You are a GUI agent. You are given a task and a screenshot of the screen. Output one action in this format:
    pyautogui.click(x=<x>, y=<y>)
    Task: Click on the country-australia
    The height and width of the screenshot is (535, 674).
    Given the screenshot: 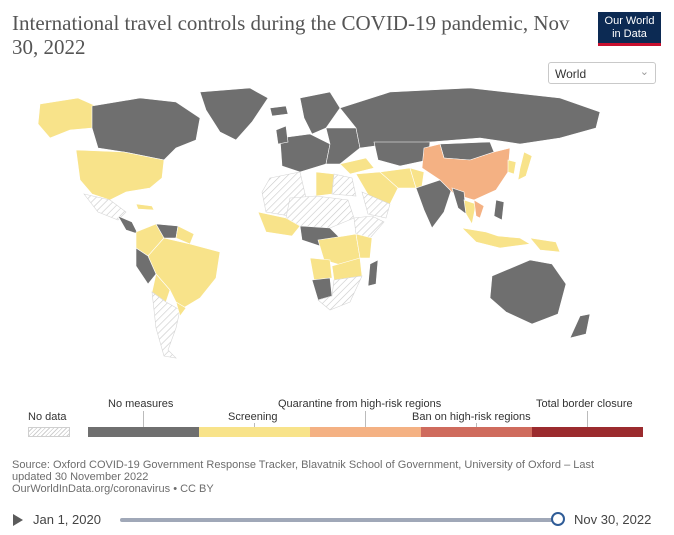 What is the action you would take?
    pyautogui.click(x=528, y=292)
    